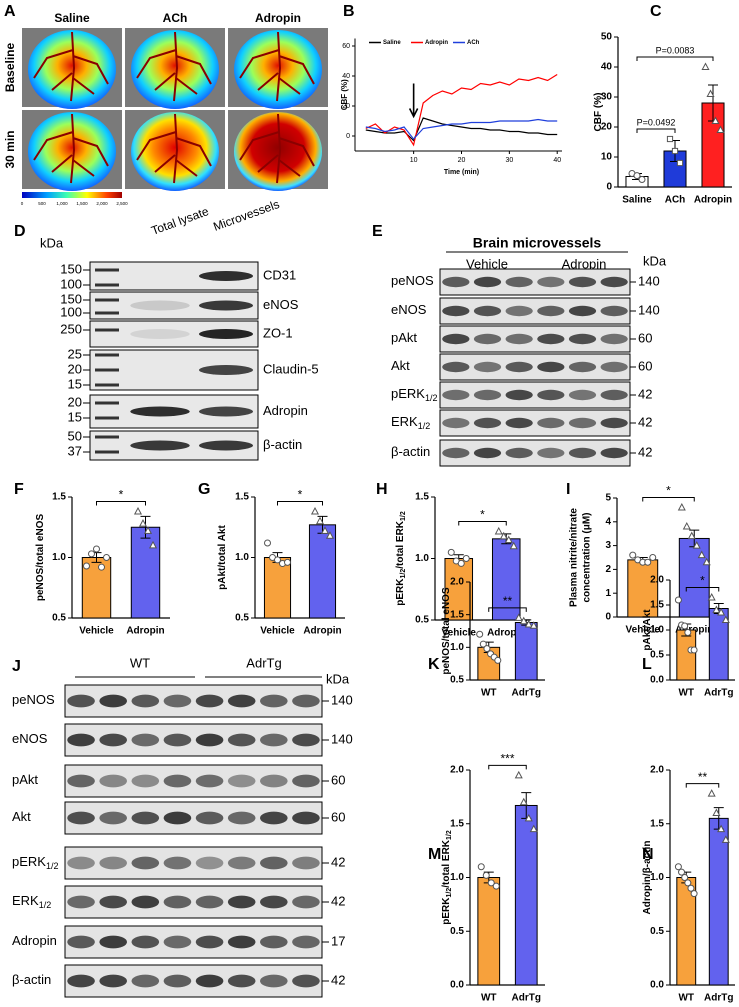  Describe the element at coordinates (702, 581) in the screenshot. I see `significance-label: *` at that location.